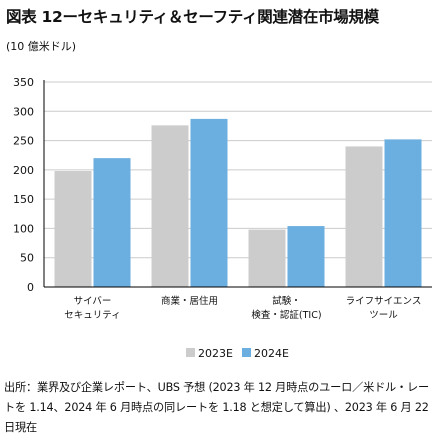 This screenshot has width=438, height=439. What do you see at coordinates (92, 308) in the screenshot?
I see `x-category-label: サイバーセキュリティ` at bounding box center [92, 308].